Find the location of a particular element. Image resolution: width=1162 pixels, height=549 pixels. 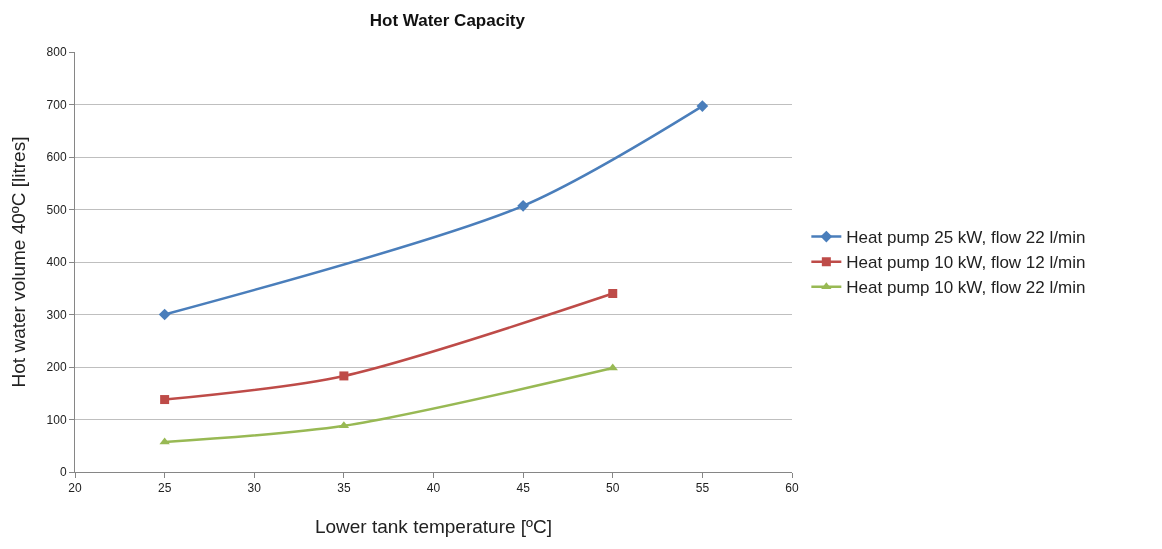

y-tick-label: 800 is located at coordinates (56, 52).